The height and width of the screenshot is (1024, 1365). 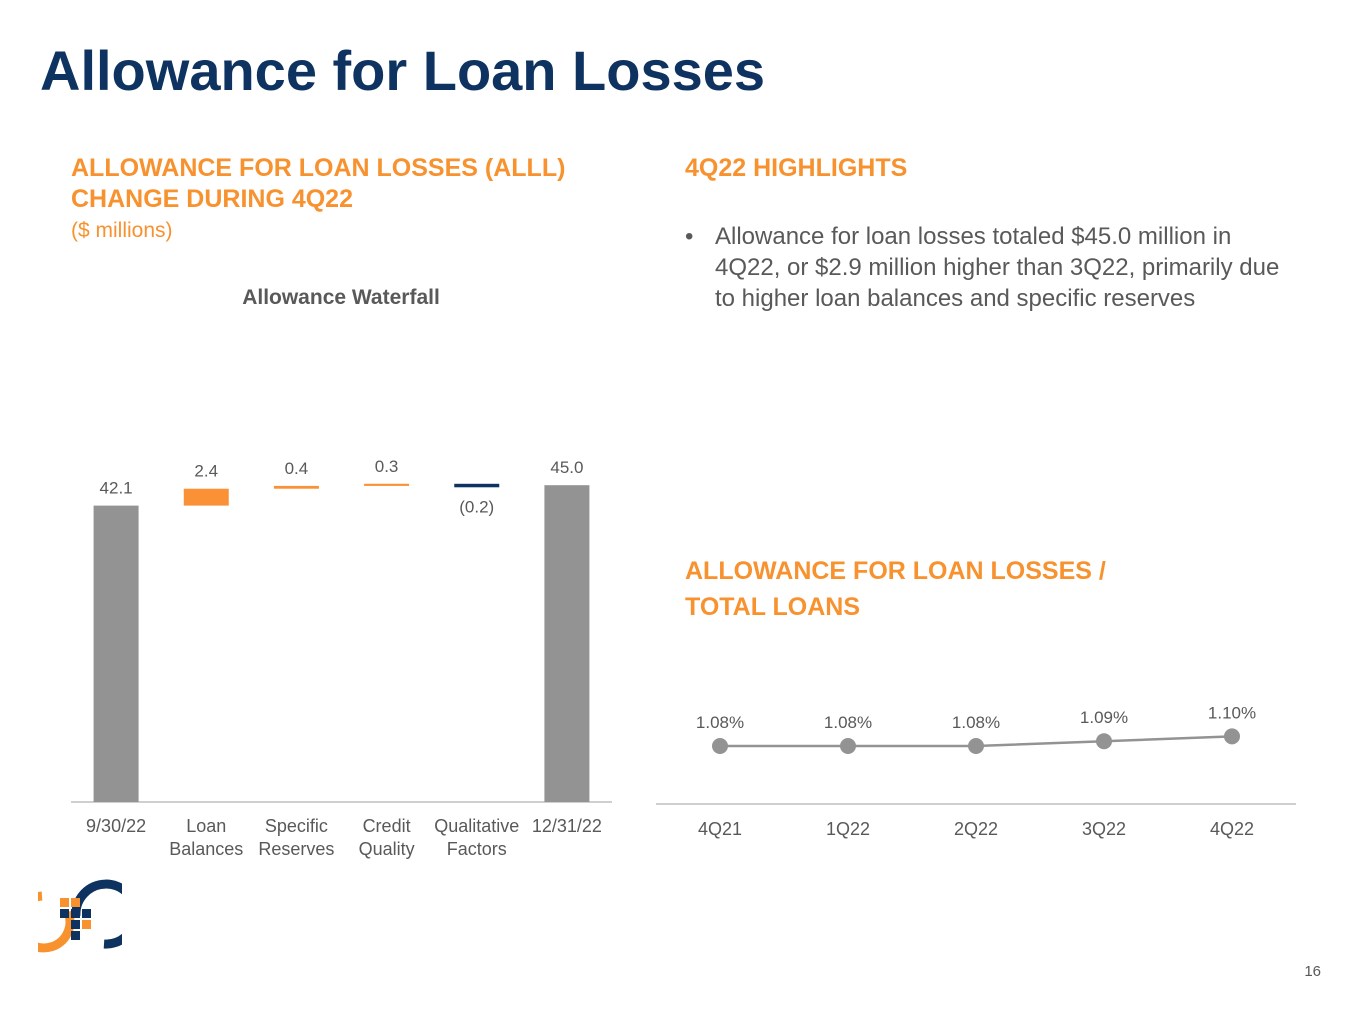 I want to click on waterfall-category-label: Qualitative, so click(x=476, y=826).